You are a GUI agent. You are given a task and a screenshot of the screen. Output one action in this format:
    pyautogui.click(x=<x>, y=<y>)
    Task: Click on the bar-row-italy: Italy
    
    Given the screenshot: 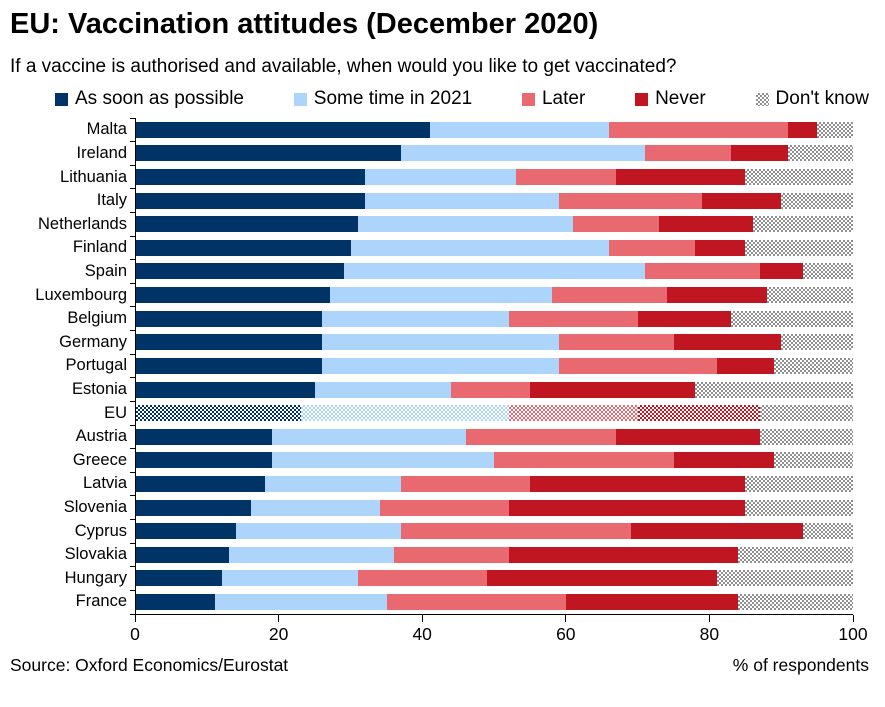 What is the action you would take?
    pyautogui.click(x=475, y=201)
    